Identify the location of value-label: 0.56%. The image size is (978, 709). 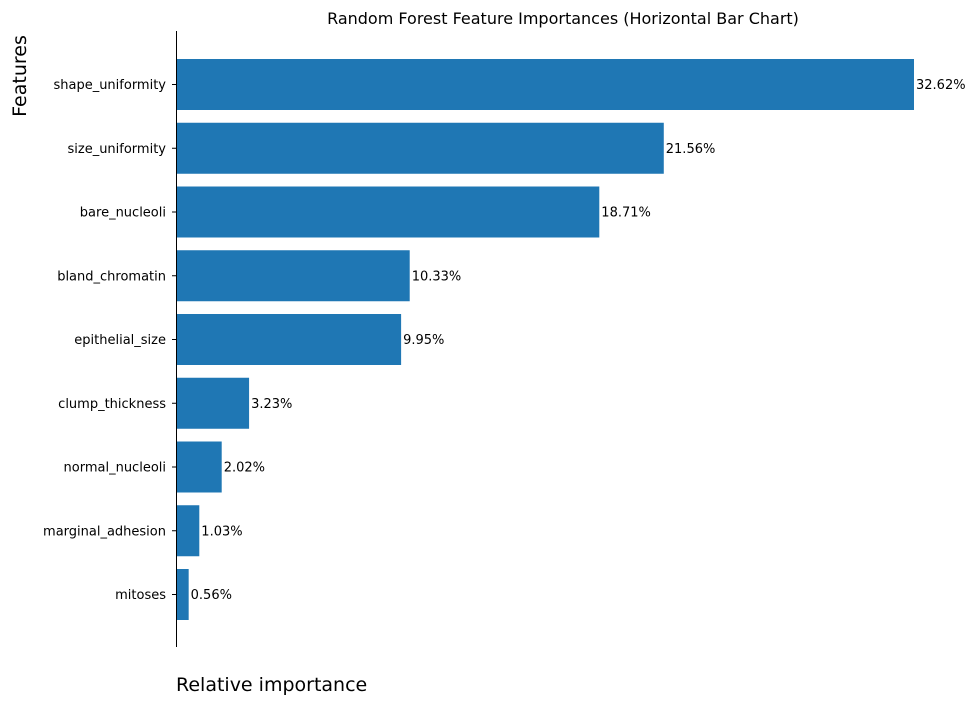
(211, 595).